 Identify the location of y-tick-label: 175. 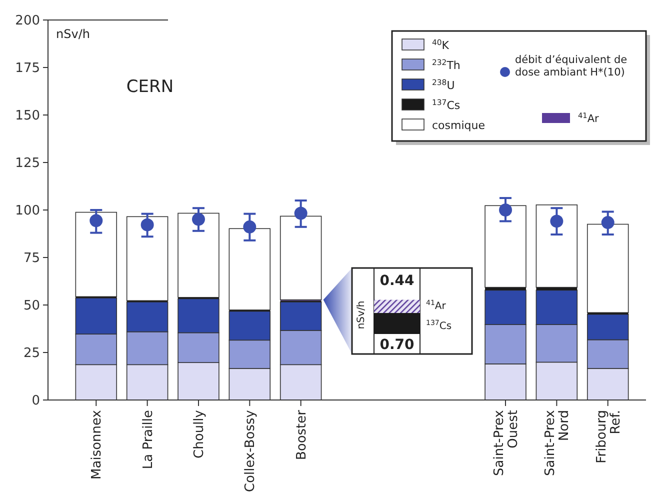
(27, 68).